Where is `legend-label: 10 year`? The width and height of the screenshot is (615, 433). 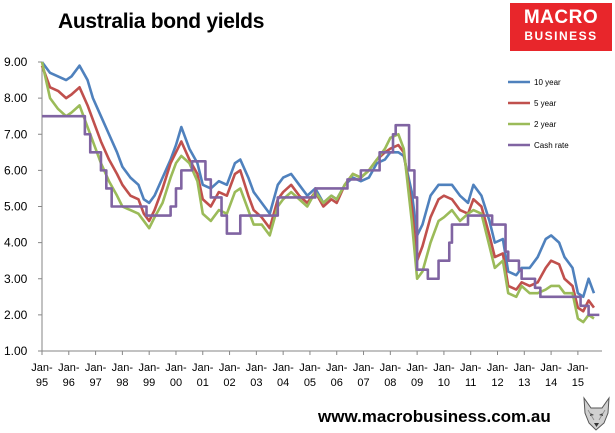 legend-label: 10 year is located at coordinates (547, 82).